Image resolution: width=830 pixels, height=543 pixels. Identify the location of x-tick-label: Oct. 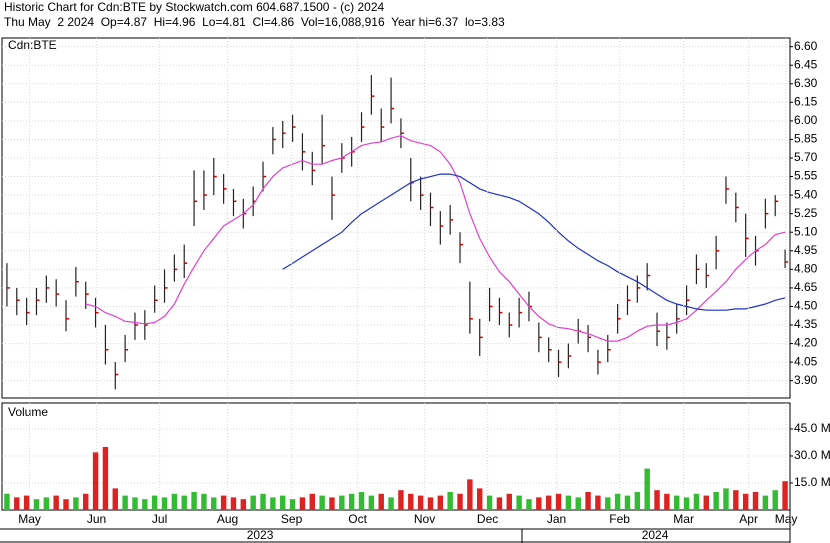
(357, 519).